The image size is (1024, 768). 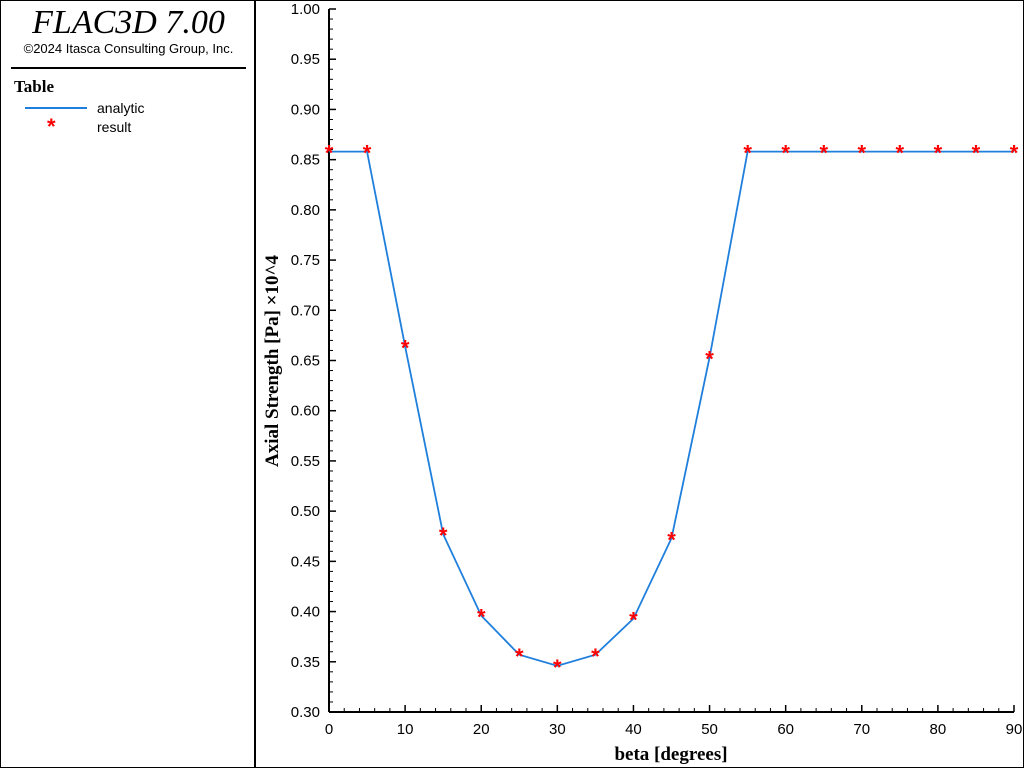 What do you see at coordinates (305, 712) in the screenshot?
I see `y-tick-label: 0.30` at bounding box center [305, 712].